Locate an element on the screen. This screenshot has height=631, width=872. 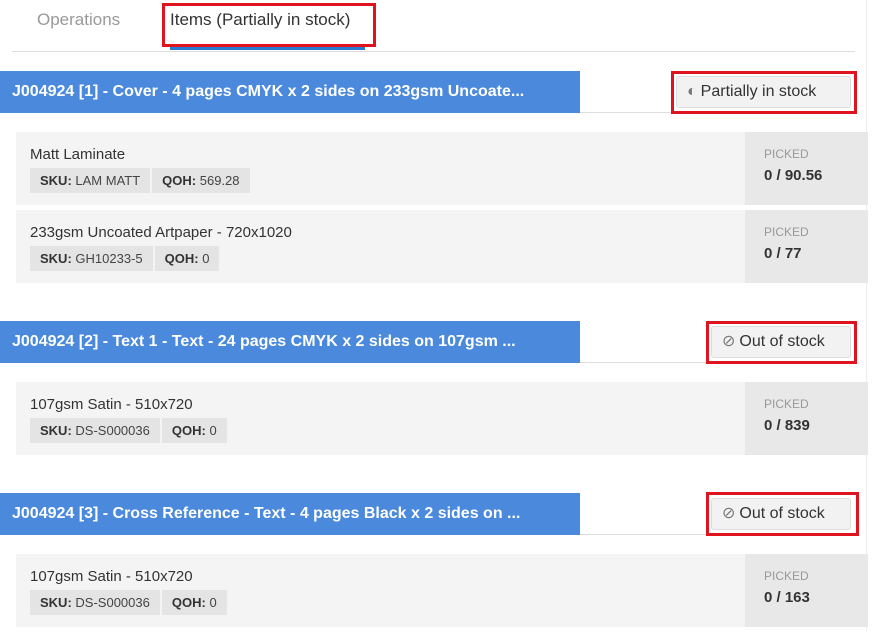
sku-chip: SKU: LAM MATT is located at coordinates (90, 180).